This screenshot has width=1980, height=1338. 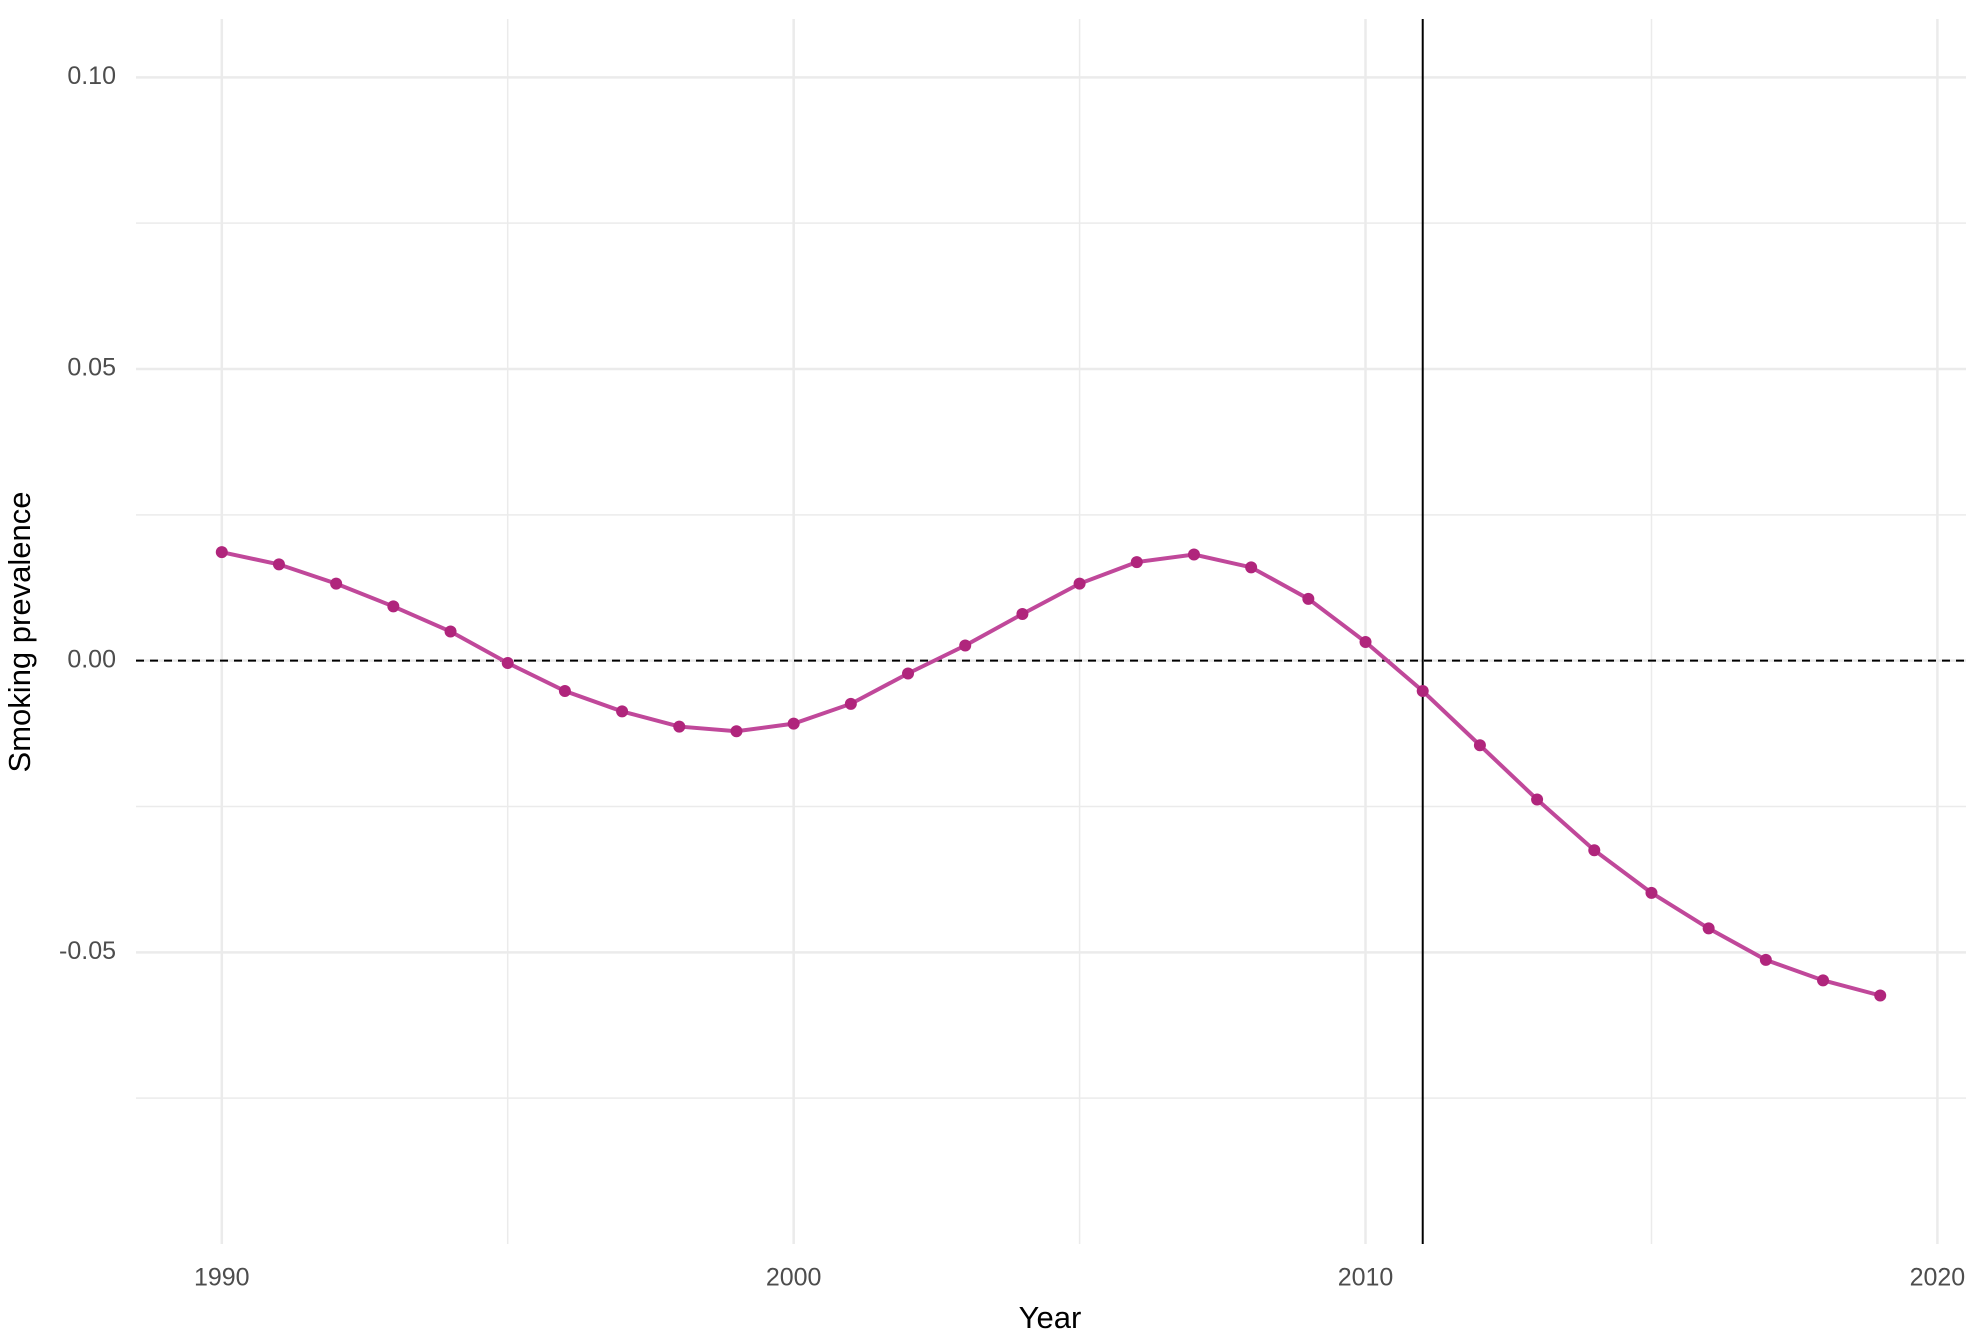 I want to click on x-tick-label: 2000, so click(x=794, y=1278).